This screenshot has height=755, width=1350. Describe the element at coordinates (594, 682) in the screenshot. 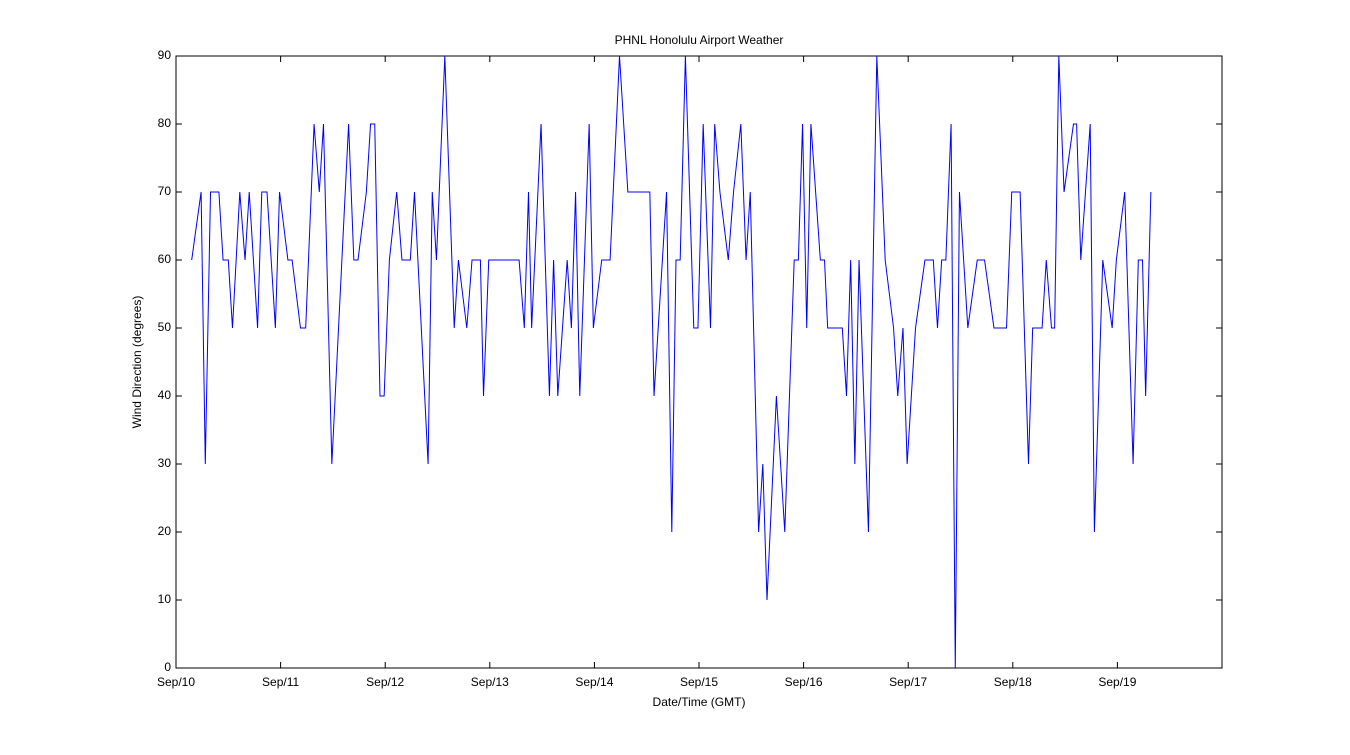

I see `x-tick-label: Sep/14` at that location.